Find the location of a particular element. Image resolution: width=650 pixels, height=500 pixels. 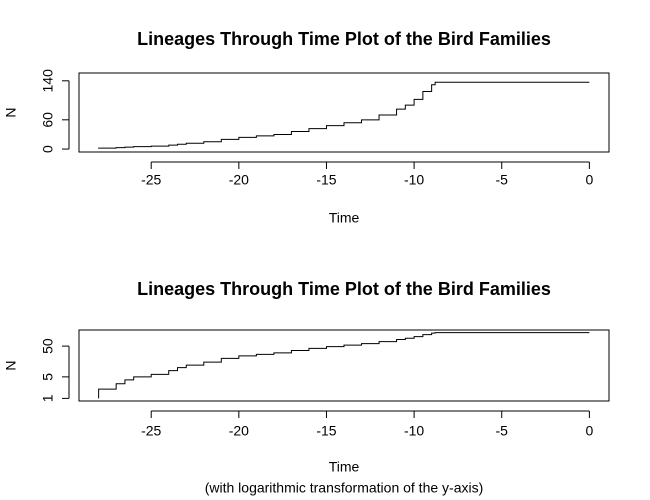

y-tick-label: 50 is located at coordinates (48, 346).